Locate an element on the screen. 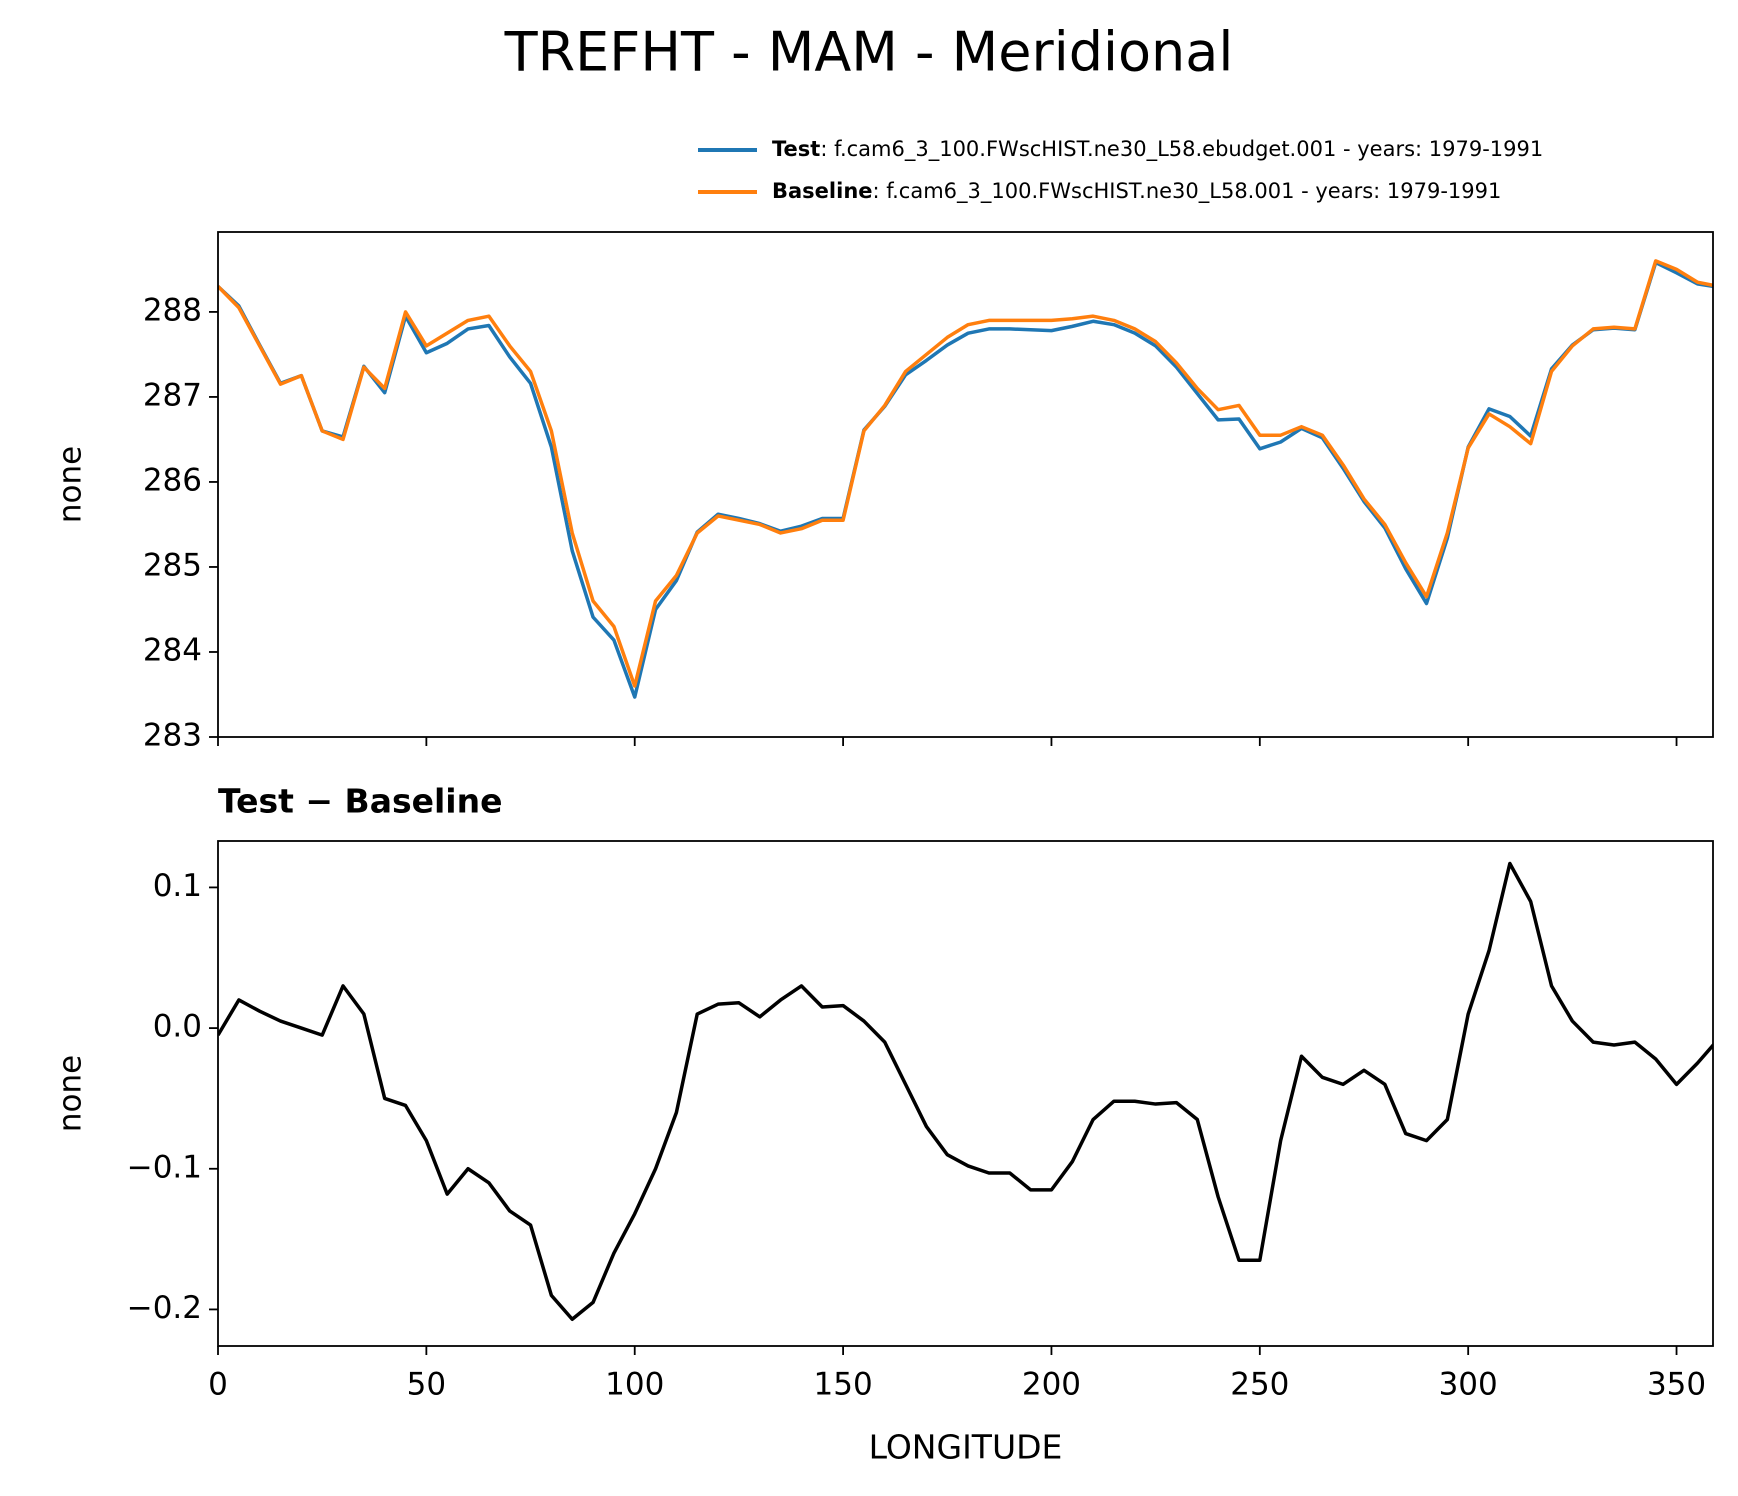  x-tick-label: 50 is located at coordinates (426, 1385).